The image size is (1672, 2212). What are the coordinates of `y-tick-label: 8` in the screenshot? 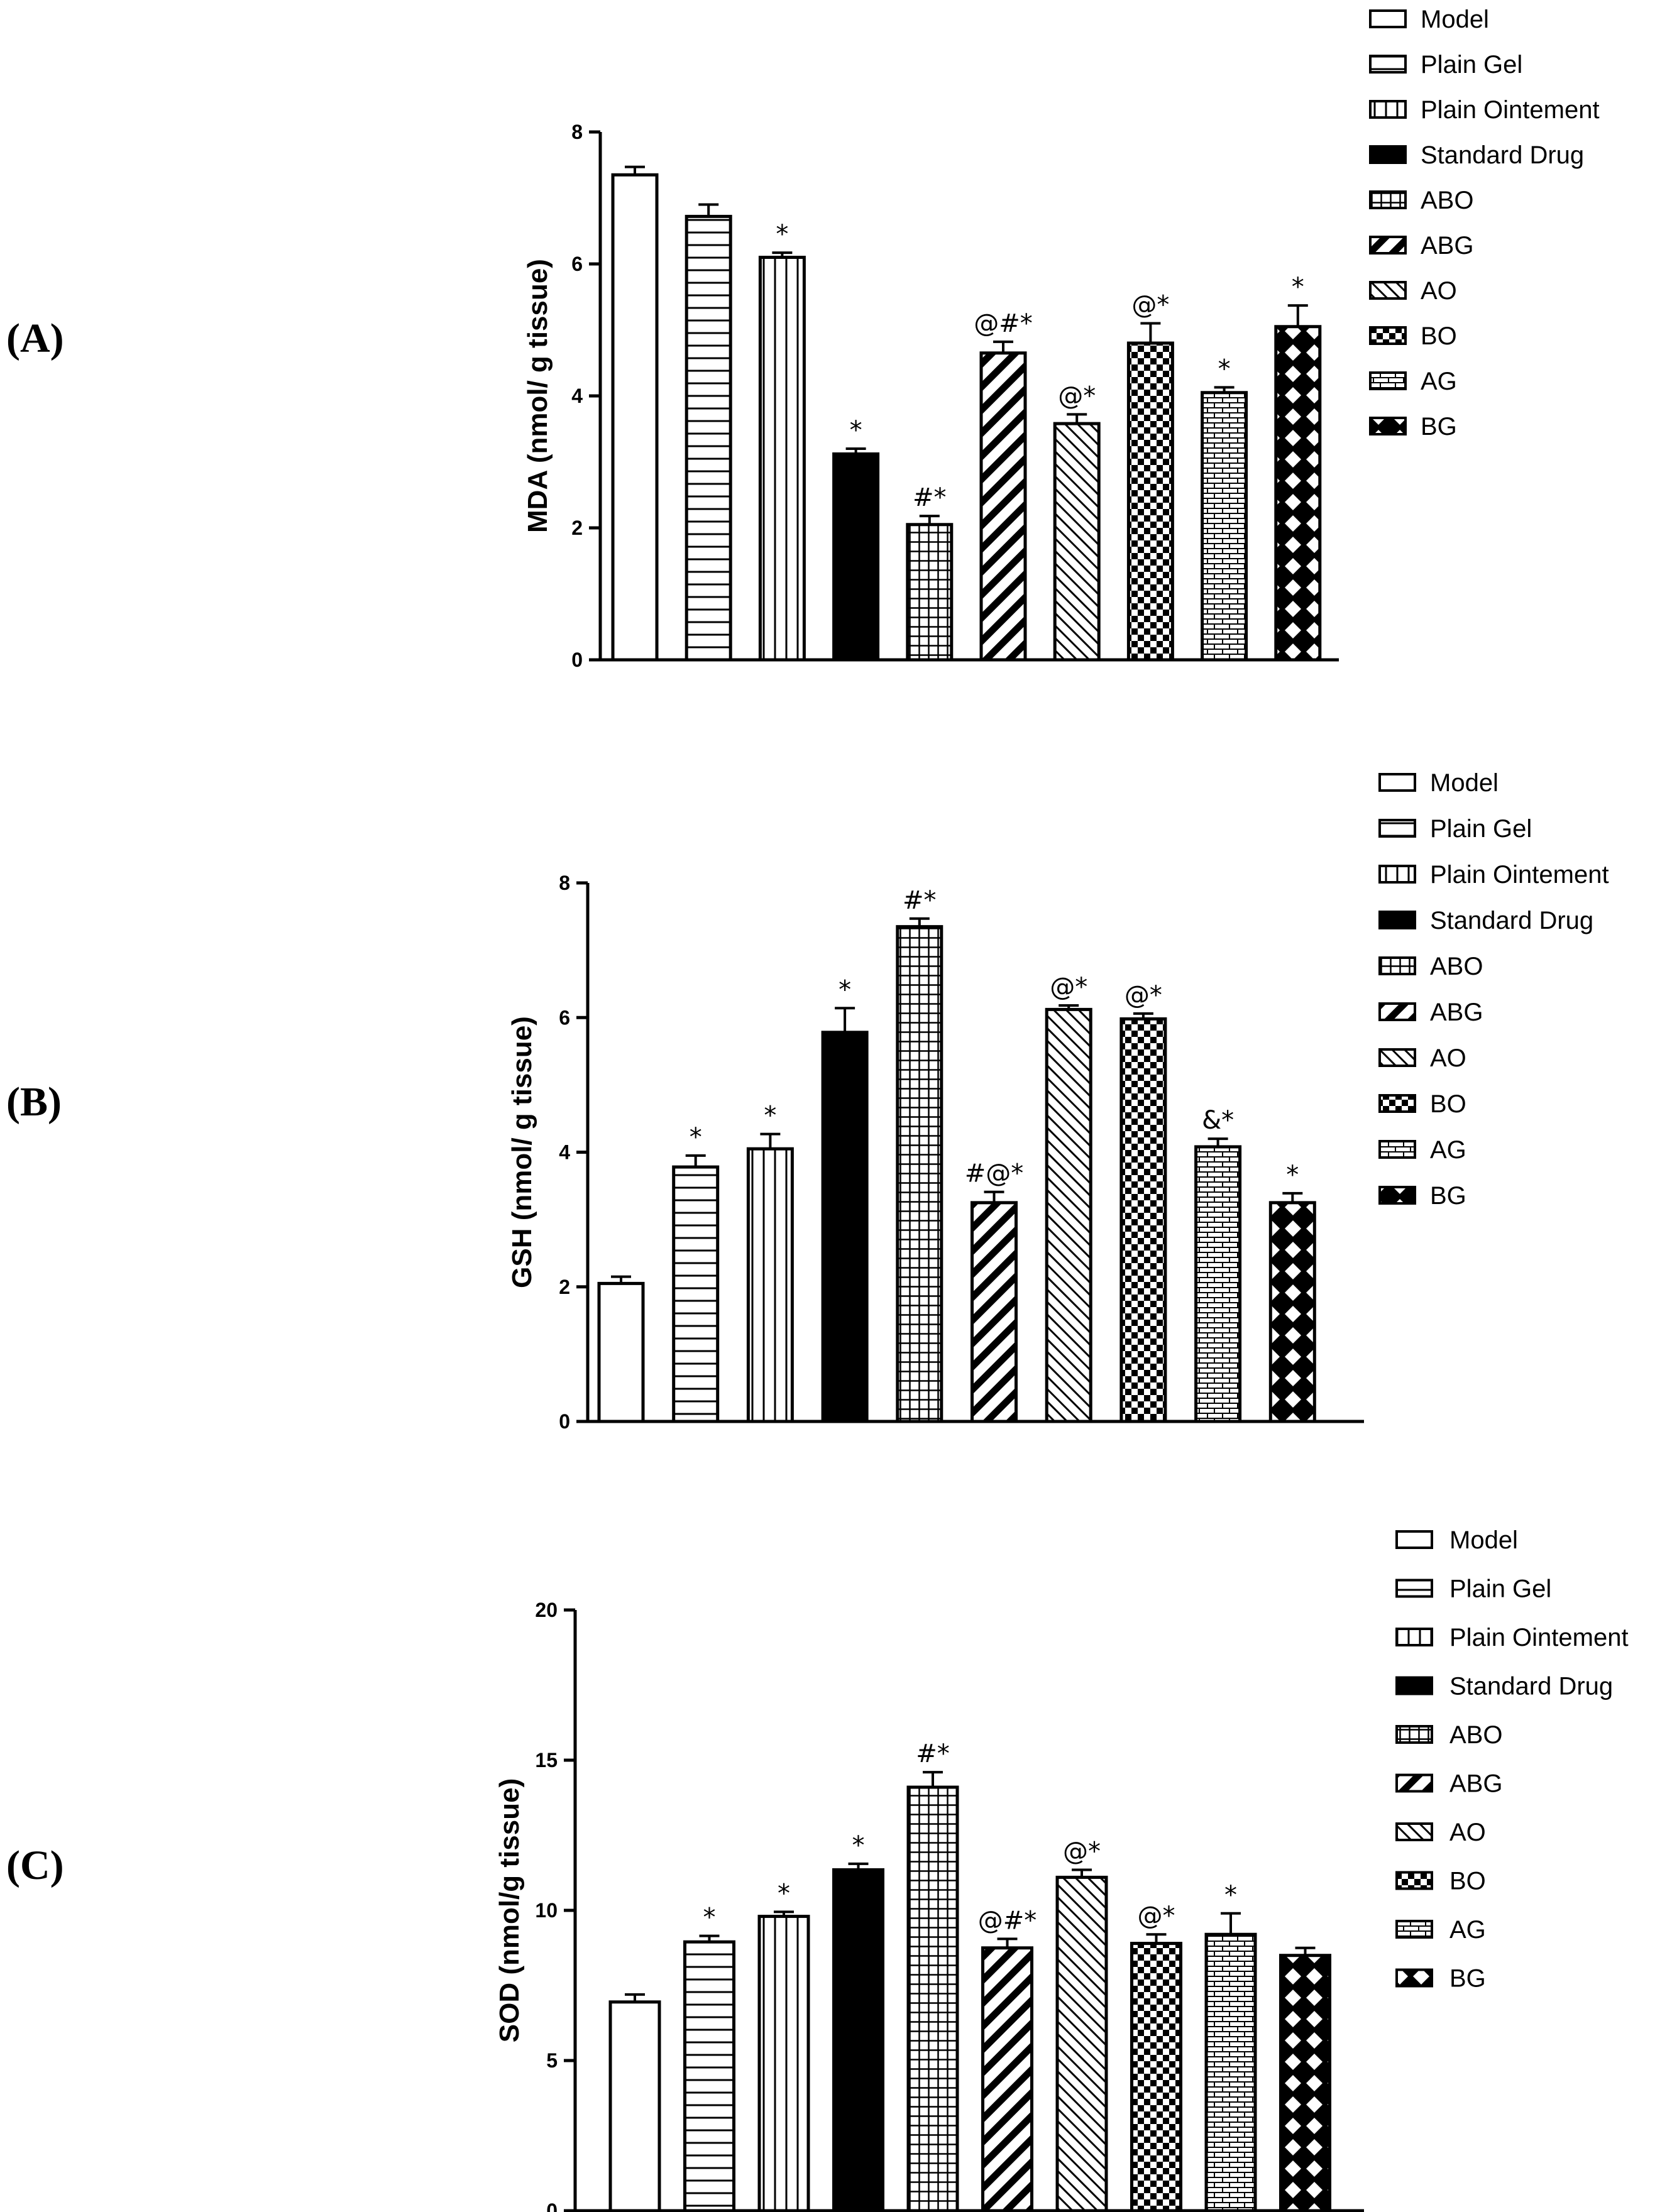 It's located at (564, 883).